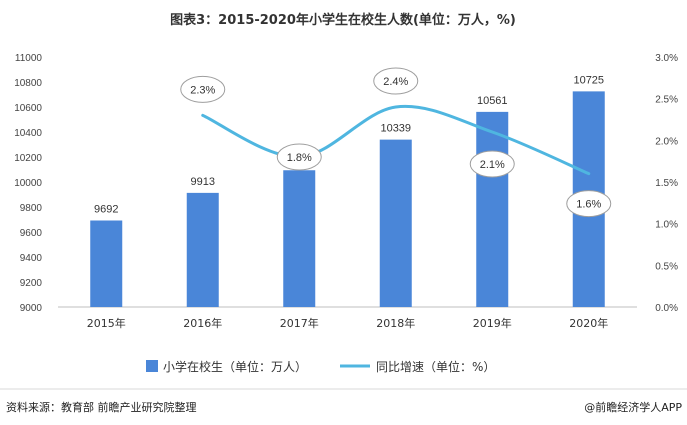 Image resolution: width=687 pixels, height=425 pixels. Describe the element at coordinates (492, 101) in the screenshot. I see `bar-data-label: 10561` at that location.